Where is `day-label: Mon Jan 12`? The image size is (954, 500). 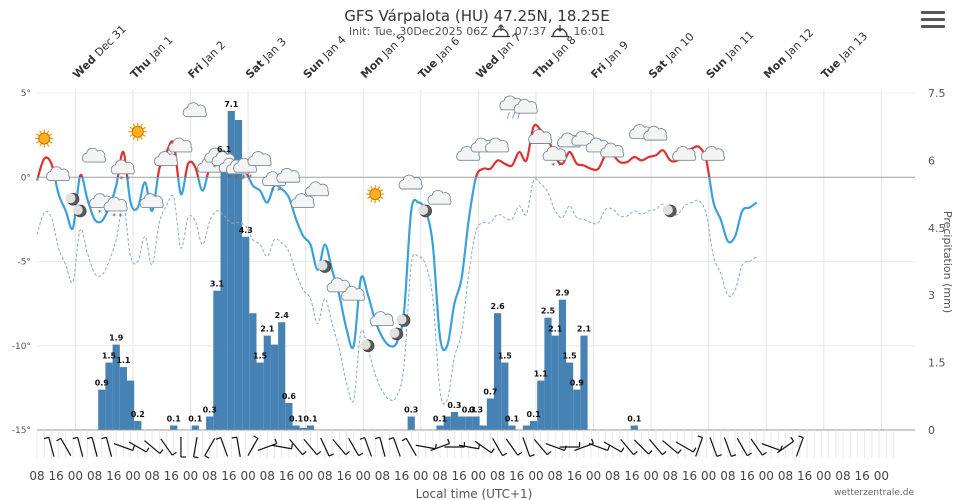 day-label: Mon Jan 12 is located at coordinates (788, 53).